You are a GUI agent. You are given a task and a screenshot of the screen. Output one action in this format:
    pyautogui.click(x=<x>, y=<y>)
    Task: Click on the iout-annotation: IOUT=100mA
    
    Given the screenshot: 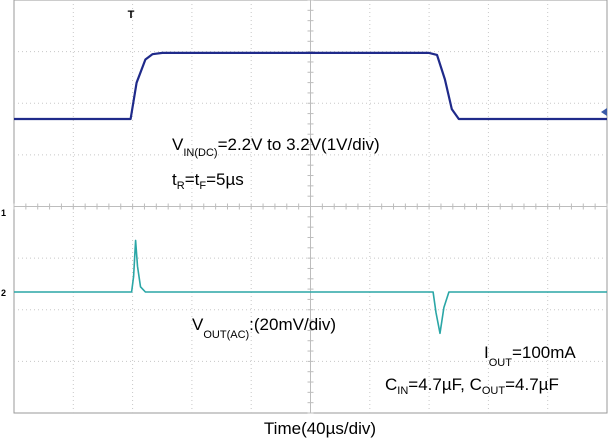 What is the action you would take?
    pyautogui.click(x=530, y=356)
    